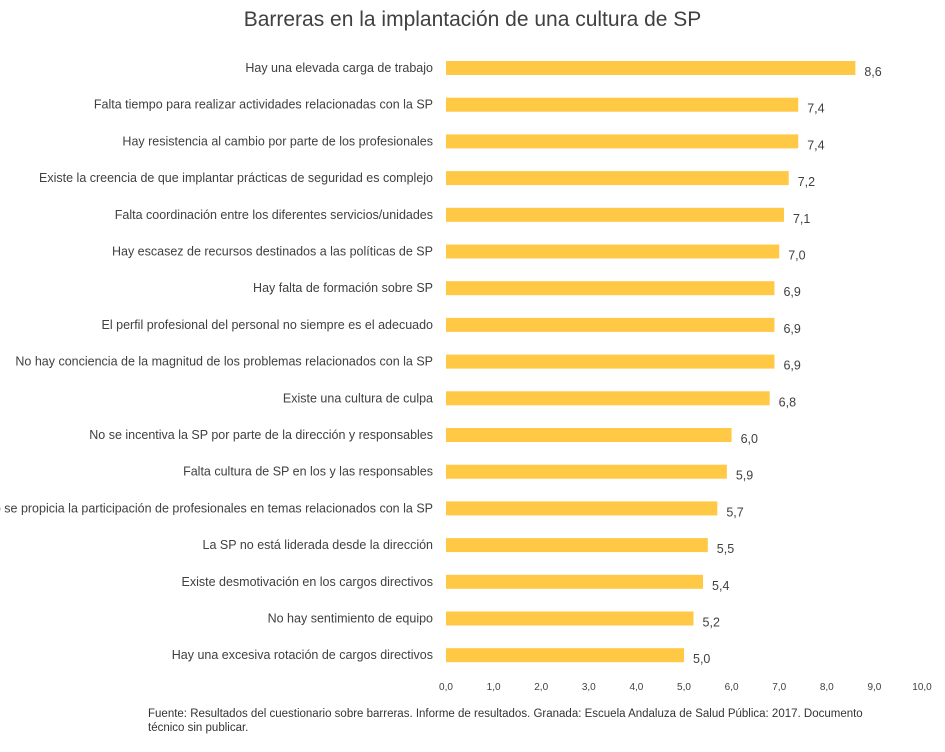 This screenshot has height=752, width=945. What do you see at coordinates (720, 586) in the screenshot?
I see `data-label: 5,4` at bounding box center [720, 586].